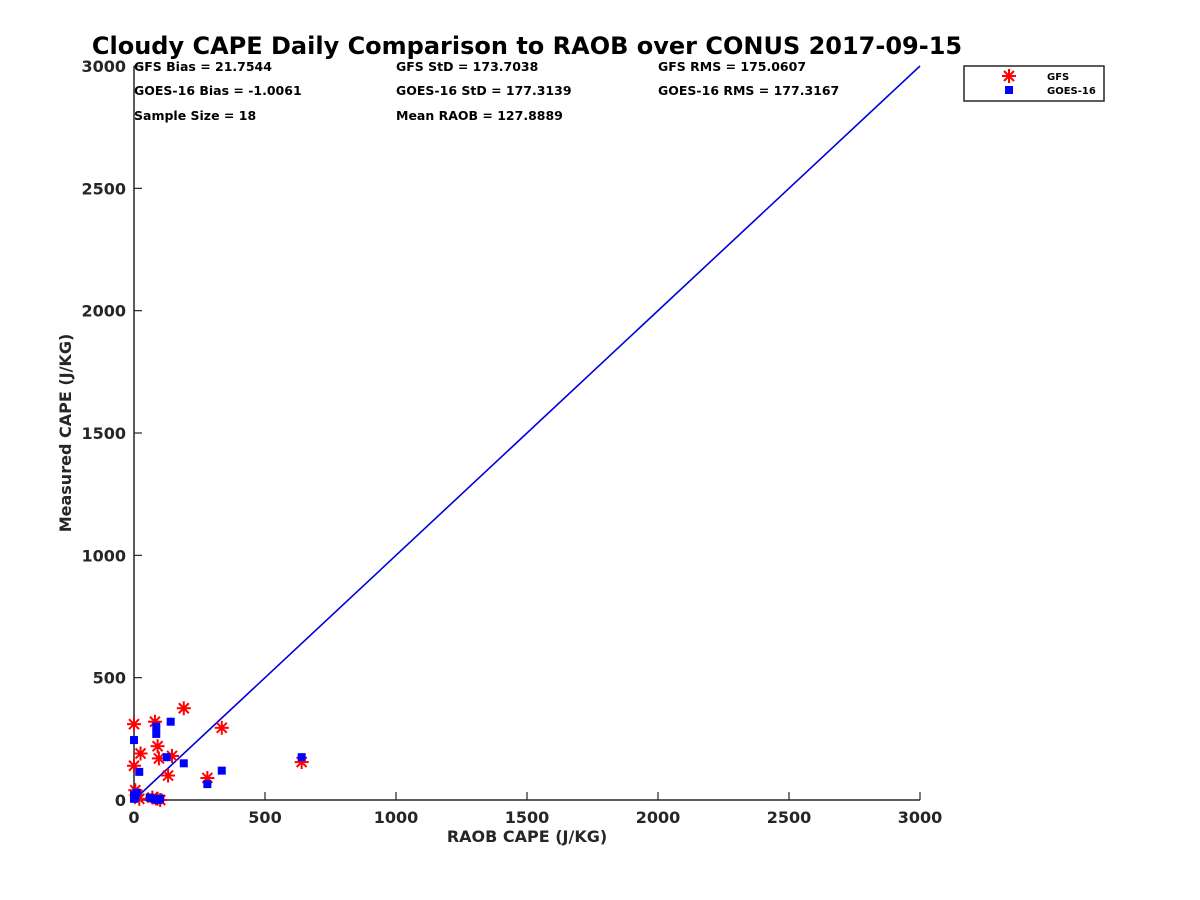  Describe the element at coordinates (527, 817) in the screenshot. I see `x-tick-label: 1500` at that location.